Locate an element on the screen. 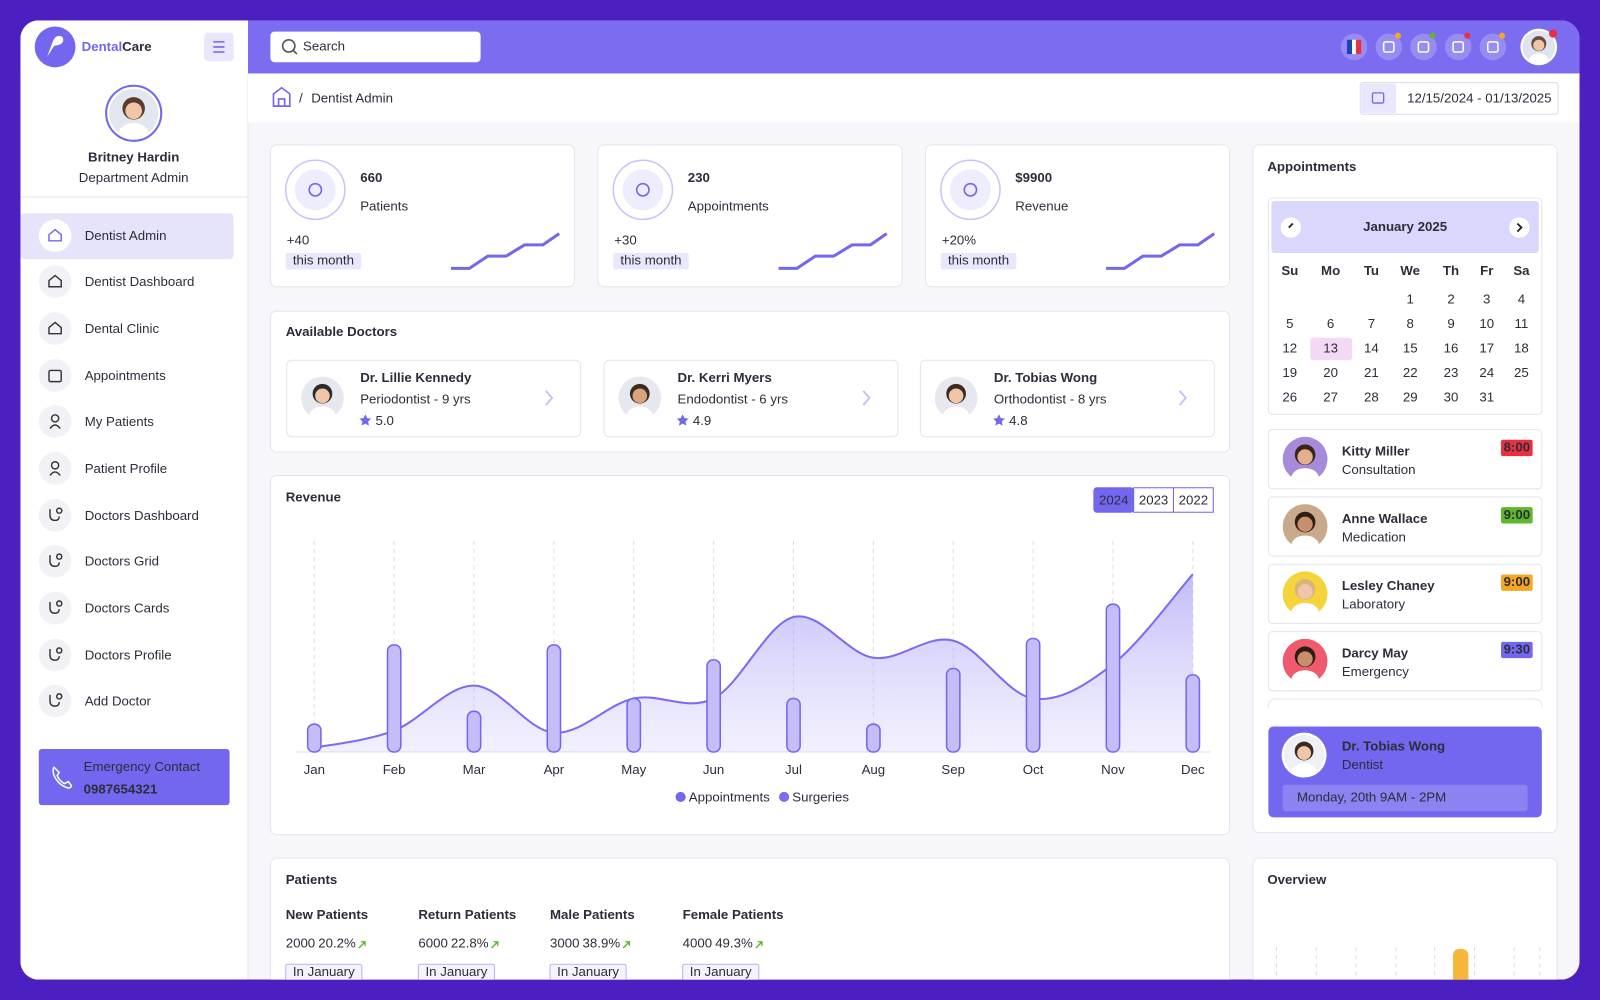 The image size is (1600, 1000). stat-change: +20% is located at coordinates (959, 239).